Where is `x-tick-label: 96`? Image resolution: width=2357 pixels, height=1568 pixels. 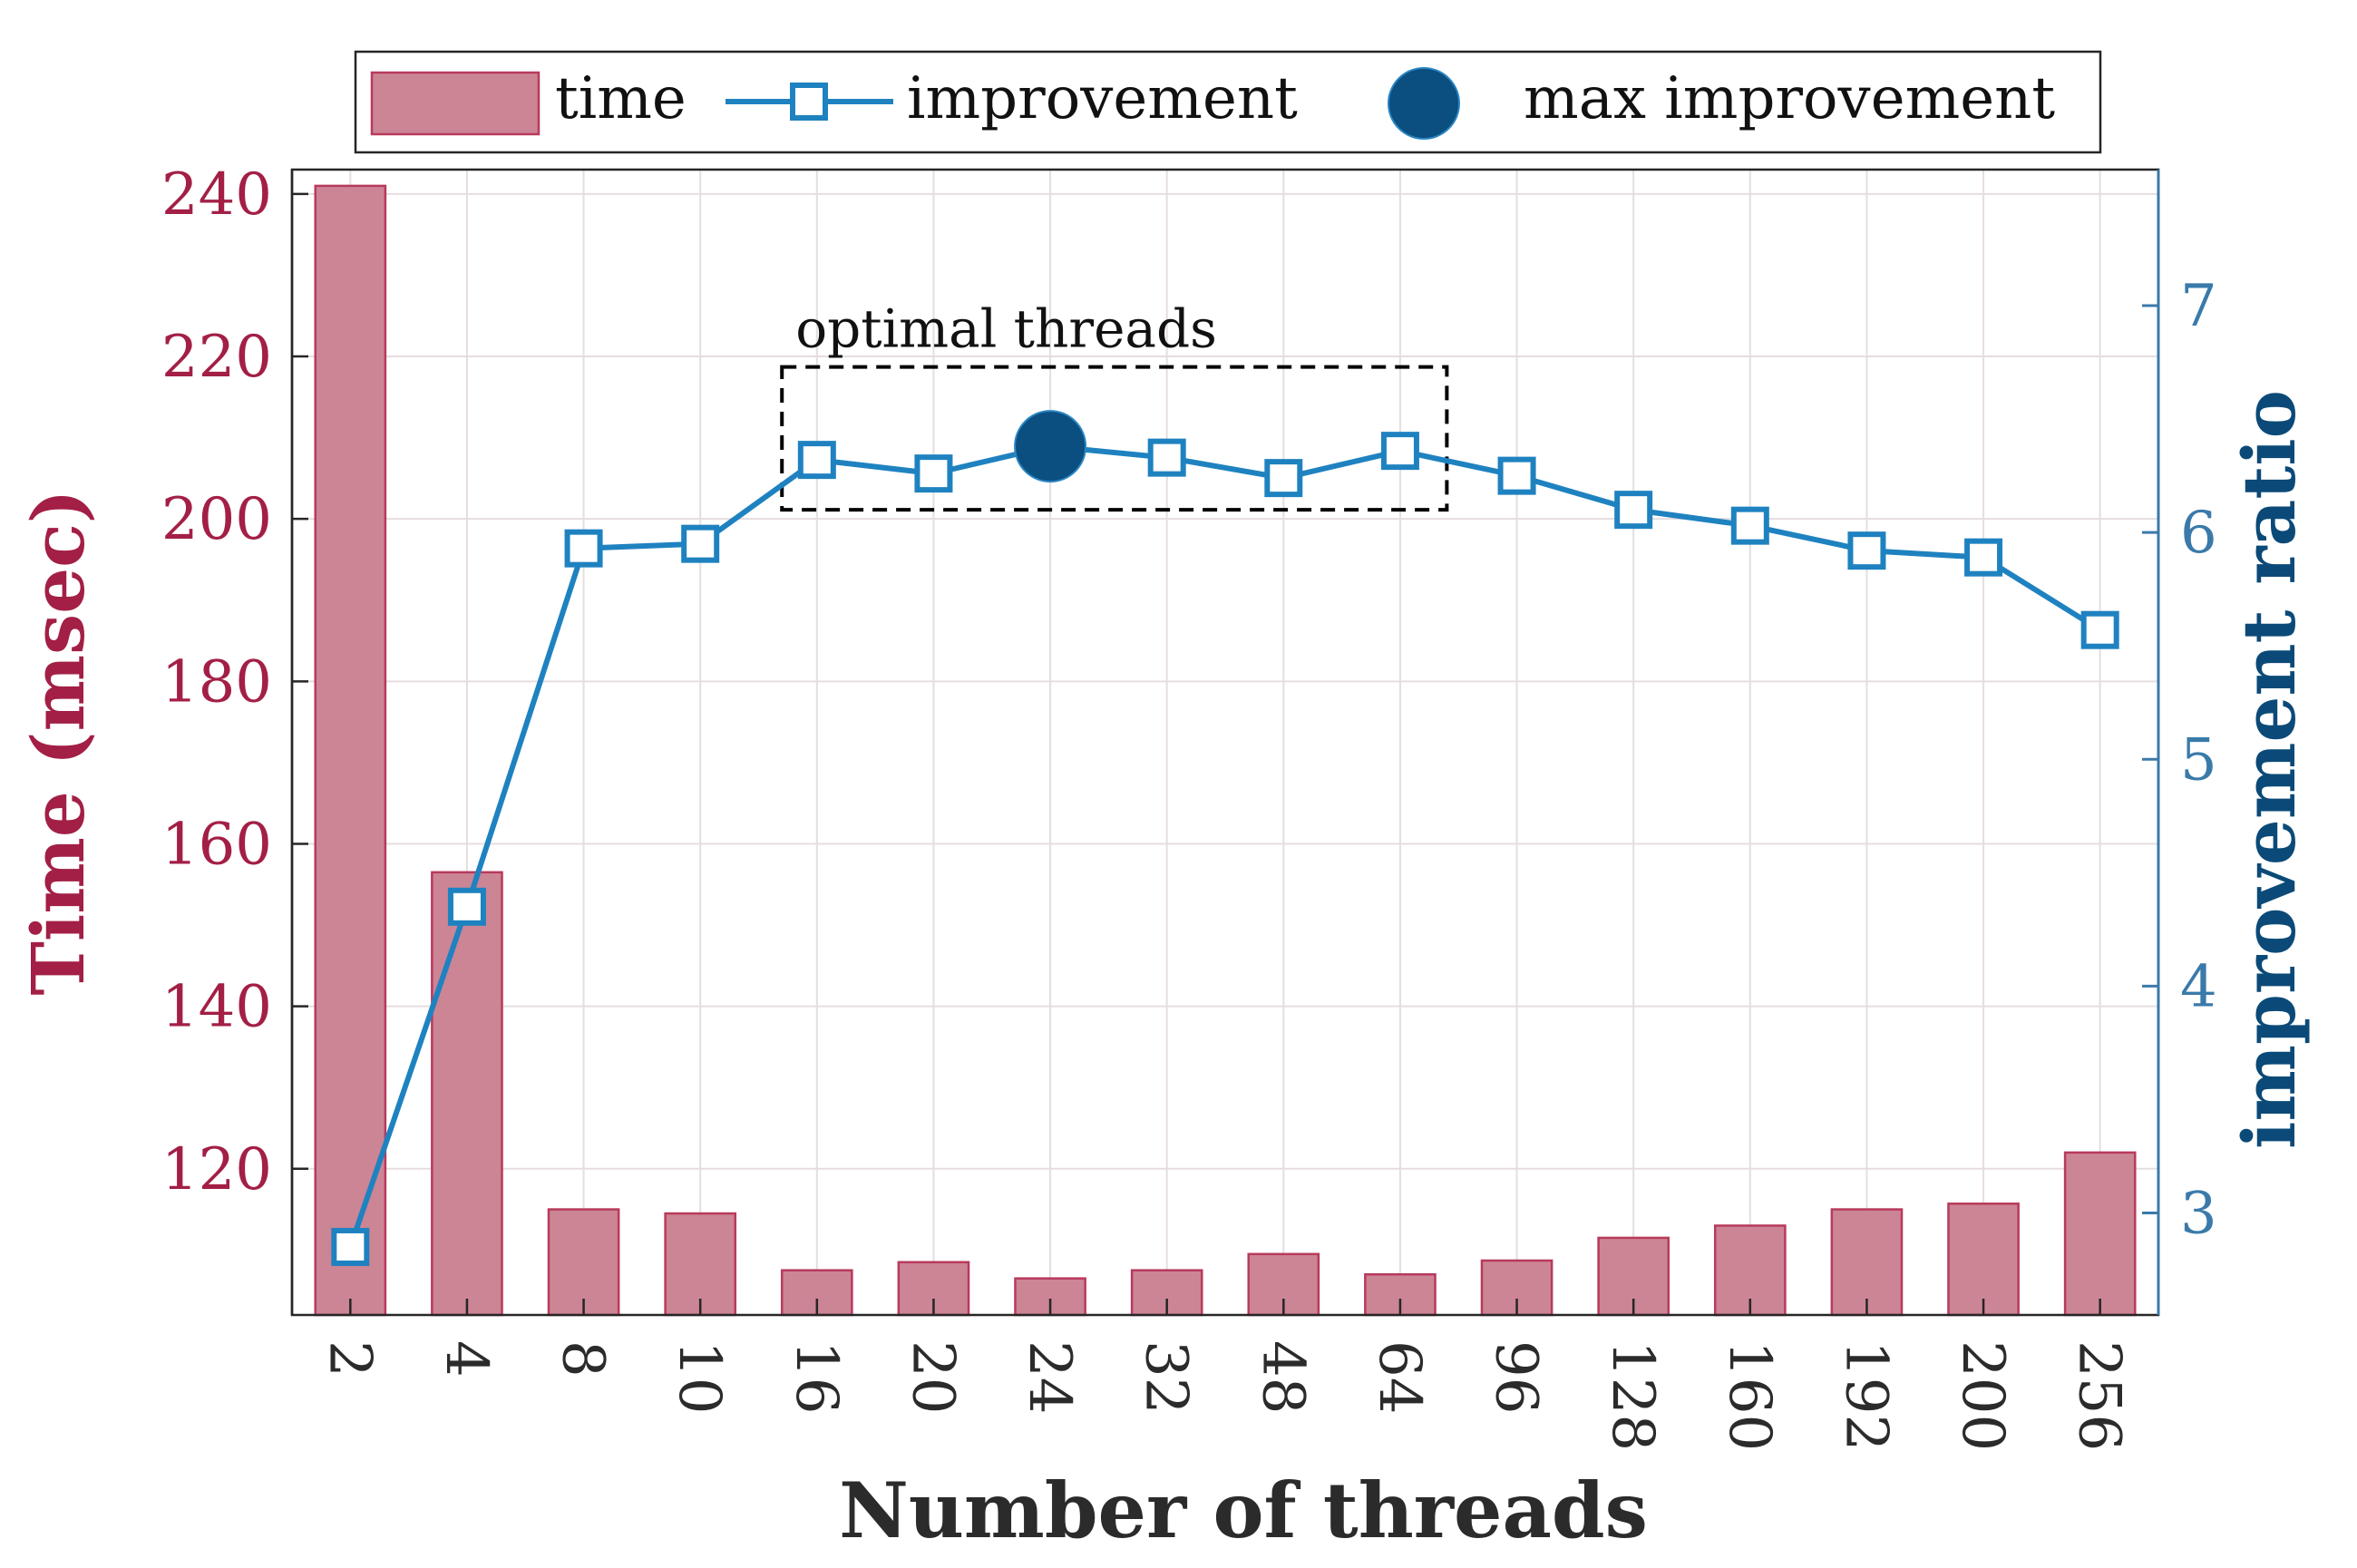
x-tick-label: 96 is located at coordinates (1516, 1377).